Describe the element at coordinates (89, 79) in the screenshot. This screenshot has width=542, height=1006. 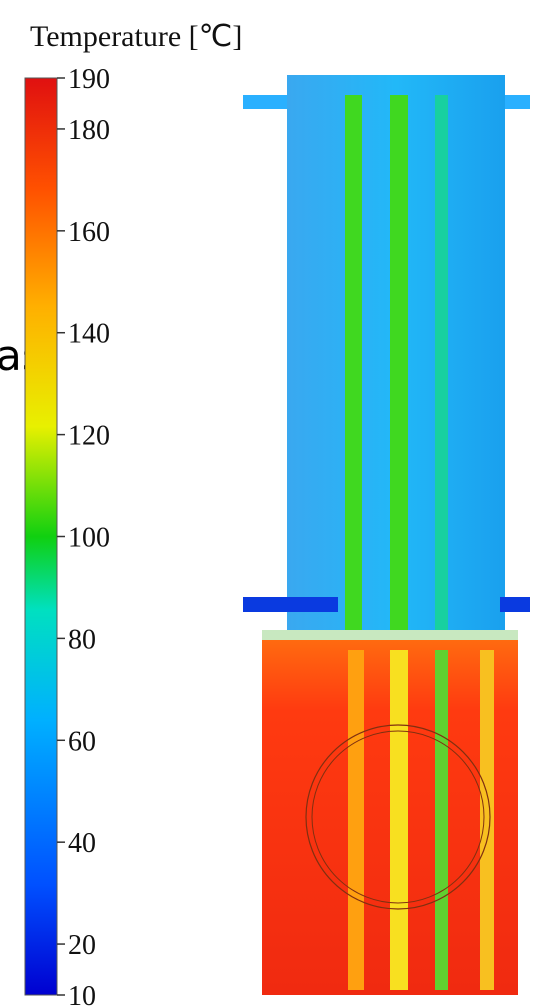
I see `tick-label: 190` at that location.